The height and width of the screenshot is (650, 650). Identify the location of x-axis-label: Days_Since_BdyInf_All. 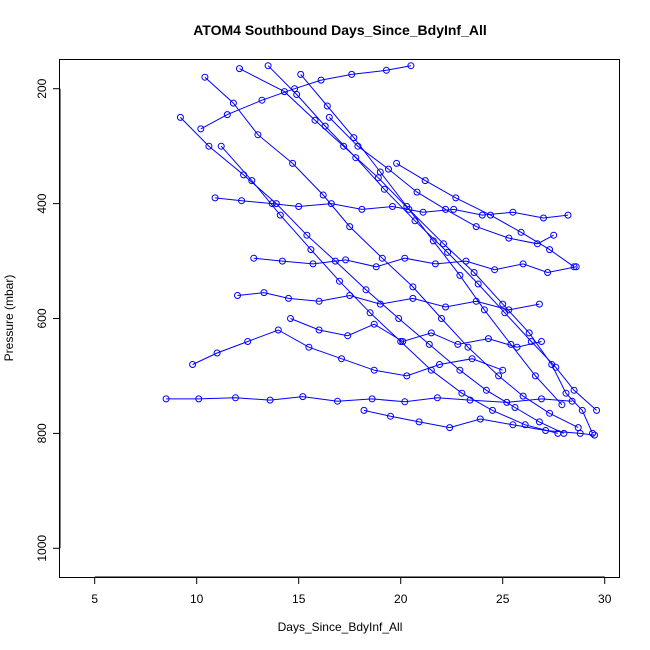
(340, 627).